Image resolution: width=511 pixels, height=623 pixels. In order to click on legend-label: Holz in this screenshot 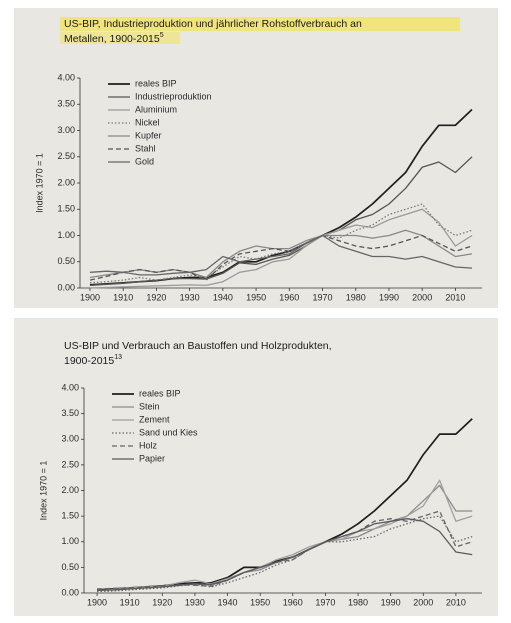, I will do `click(148, 445)`.